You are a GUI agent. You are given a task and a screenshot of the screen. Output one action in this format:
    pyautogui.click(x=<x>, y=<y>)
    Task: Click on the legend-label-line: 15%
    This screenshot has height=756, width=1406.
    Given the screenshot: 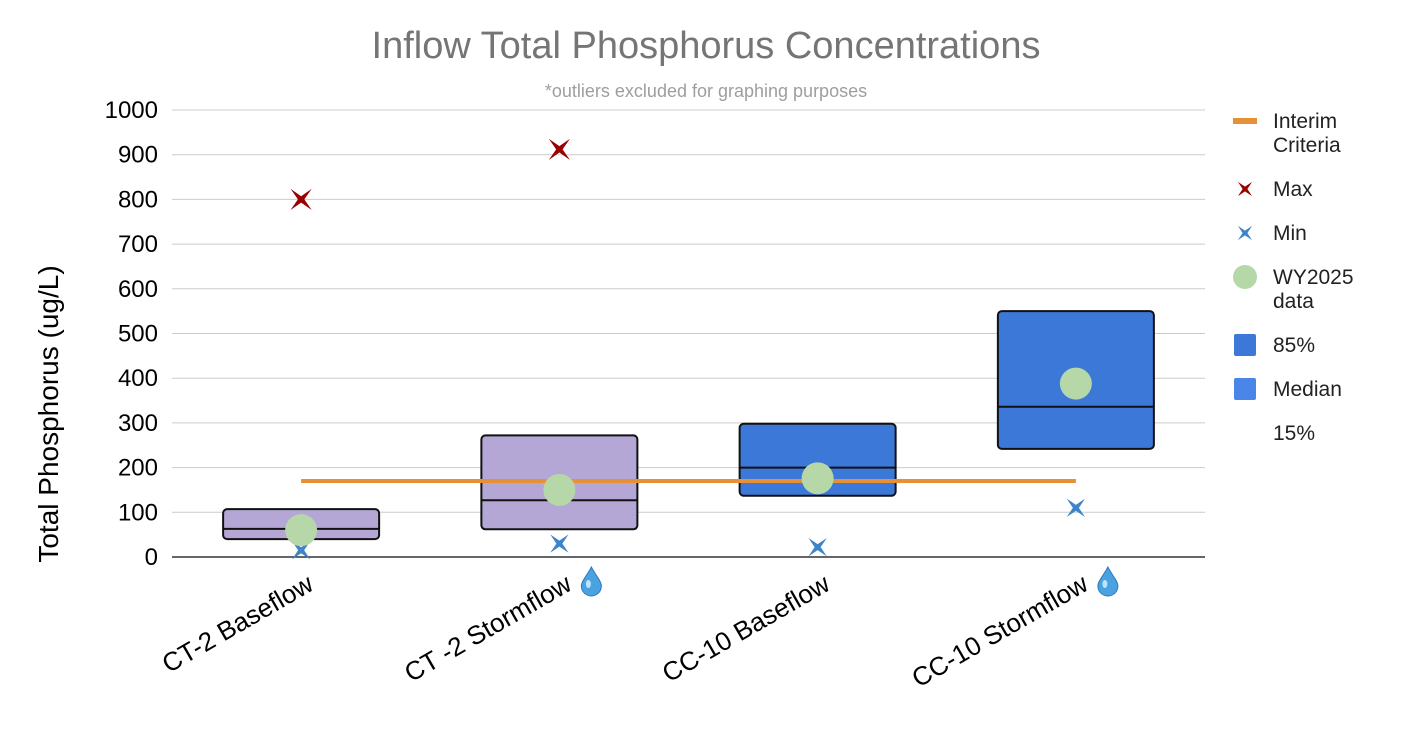 What is the action you would take?
    pyautogui.click(x=1294, y=433)
    